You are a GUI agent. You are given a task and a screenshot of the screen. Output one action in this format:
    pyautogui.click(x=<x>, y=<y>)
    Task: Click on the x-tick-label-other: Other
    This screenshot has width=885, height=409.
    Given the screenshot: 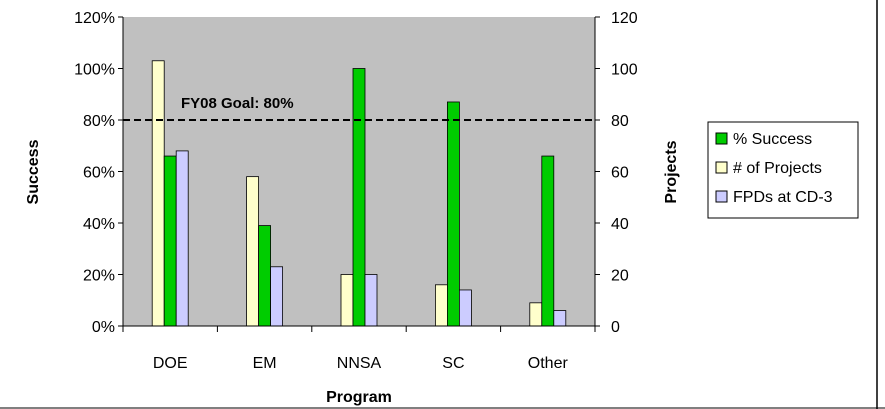 What is the action you would take?
    pyautogui.click(x=548, y=363)
    